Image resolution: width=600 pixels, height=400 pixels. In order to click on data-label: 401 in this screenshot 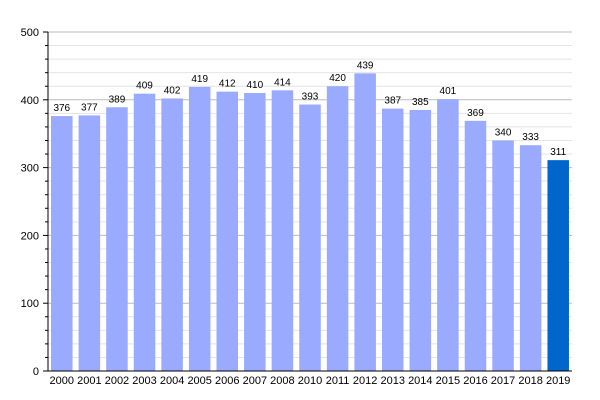, I will do `click(448, 91)`.